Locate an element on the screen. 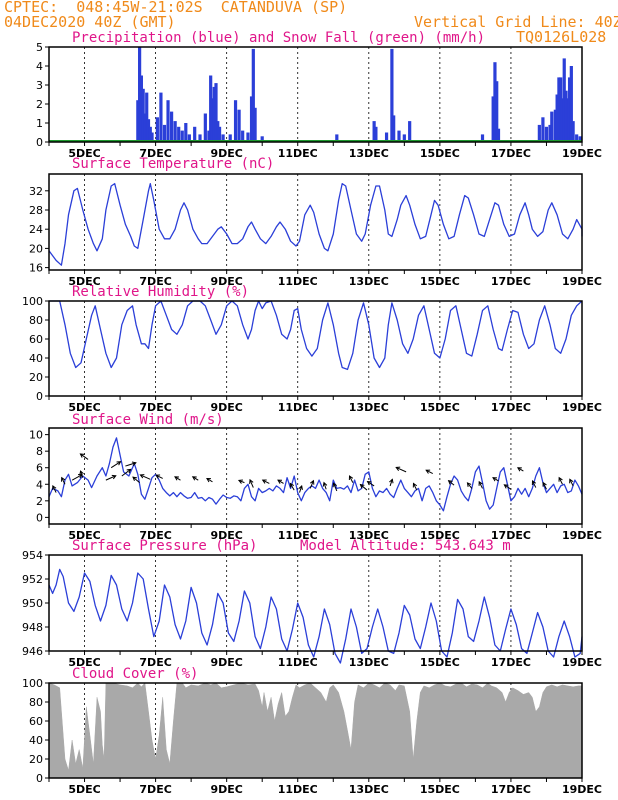 This screenshot has height=800, width=618. y-tick-label: 80 is located at coordinates (36, 320).